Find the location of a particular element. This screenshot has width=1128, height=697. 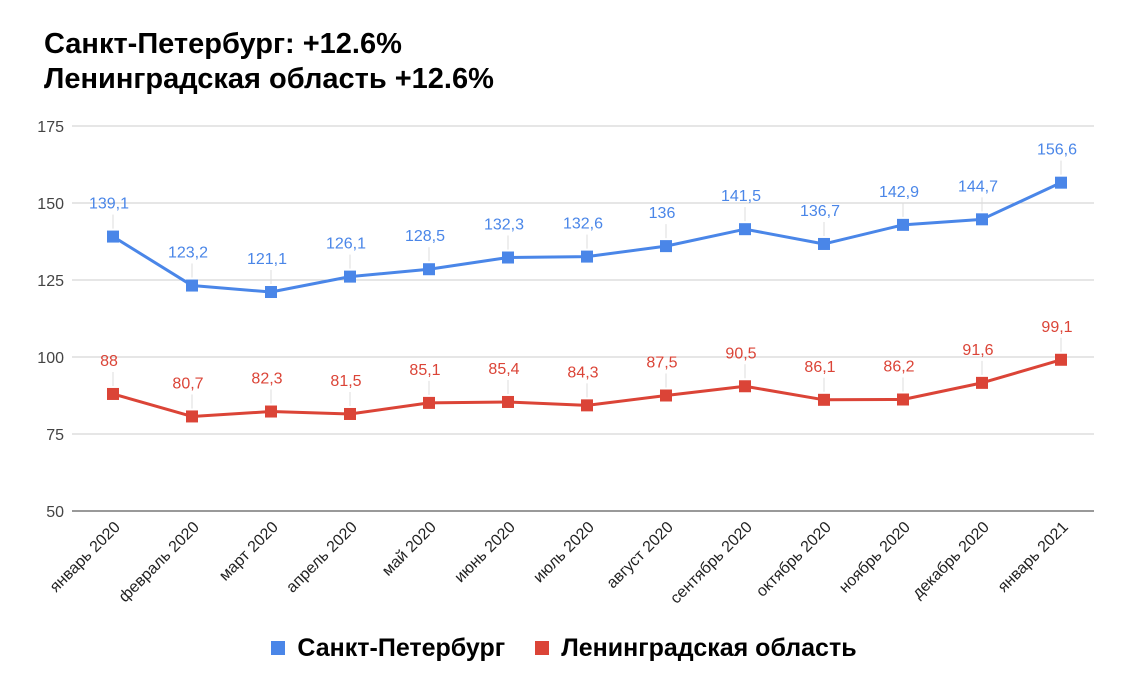

data-label: 88 is located at coordinates (109, 361).